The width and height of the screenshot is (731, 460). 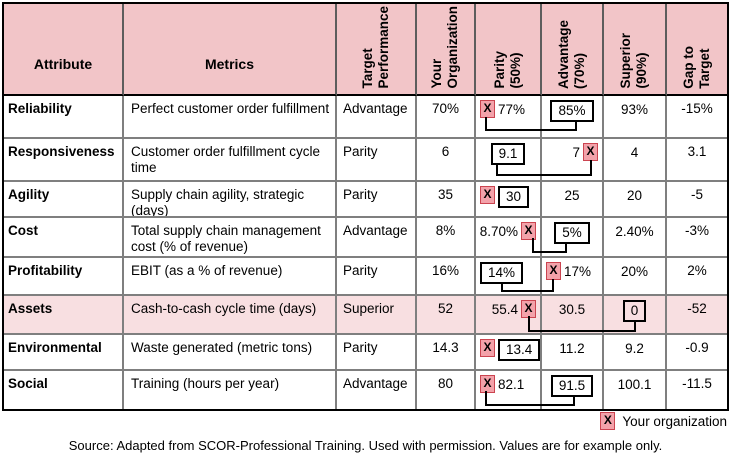 I want to click on superior-cell: 20%, so click(x=635, y=277).